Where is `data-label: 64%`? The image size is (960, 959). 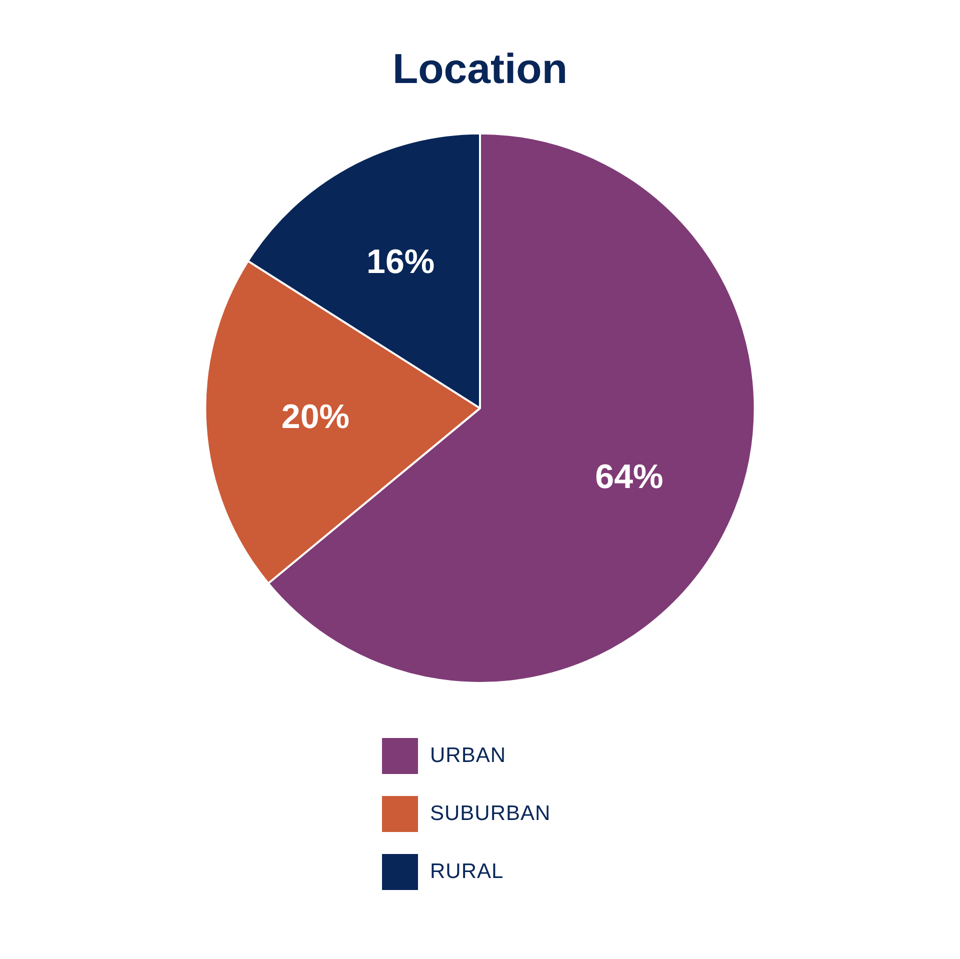
data-label: 64% is located at coordinates (629, 477).